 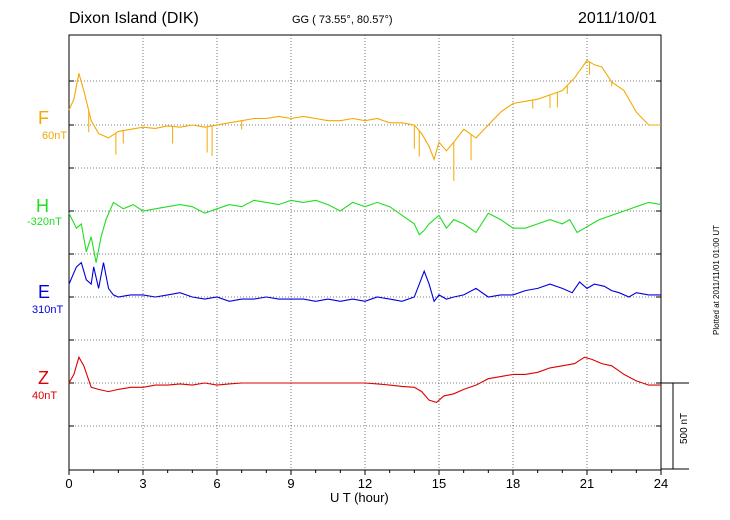 What do you see at coordinates (365, 483) in the screenshot?
I see `x-tick-label: 12` at bounding box center [365, 483].